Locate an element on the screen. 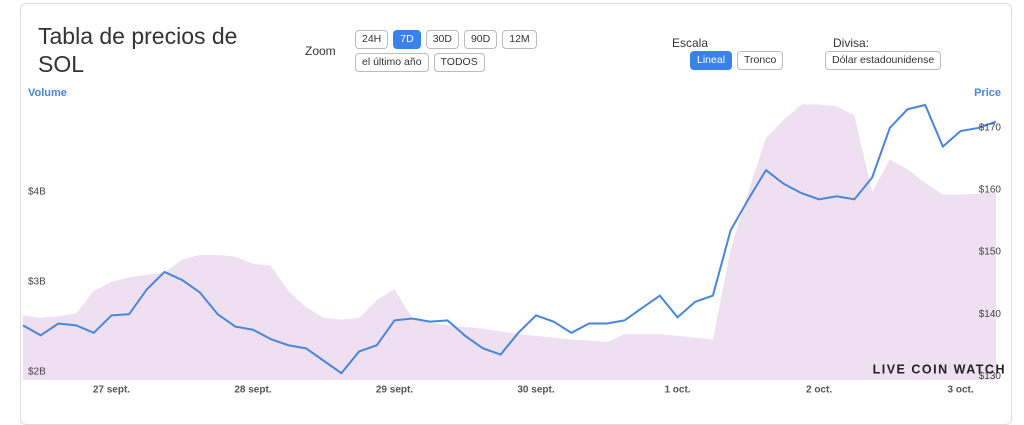 This screenshot has width=1024, height=425. zoom-label: Zoom is located at coordinates (320, 51).